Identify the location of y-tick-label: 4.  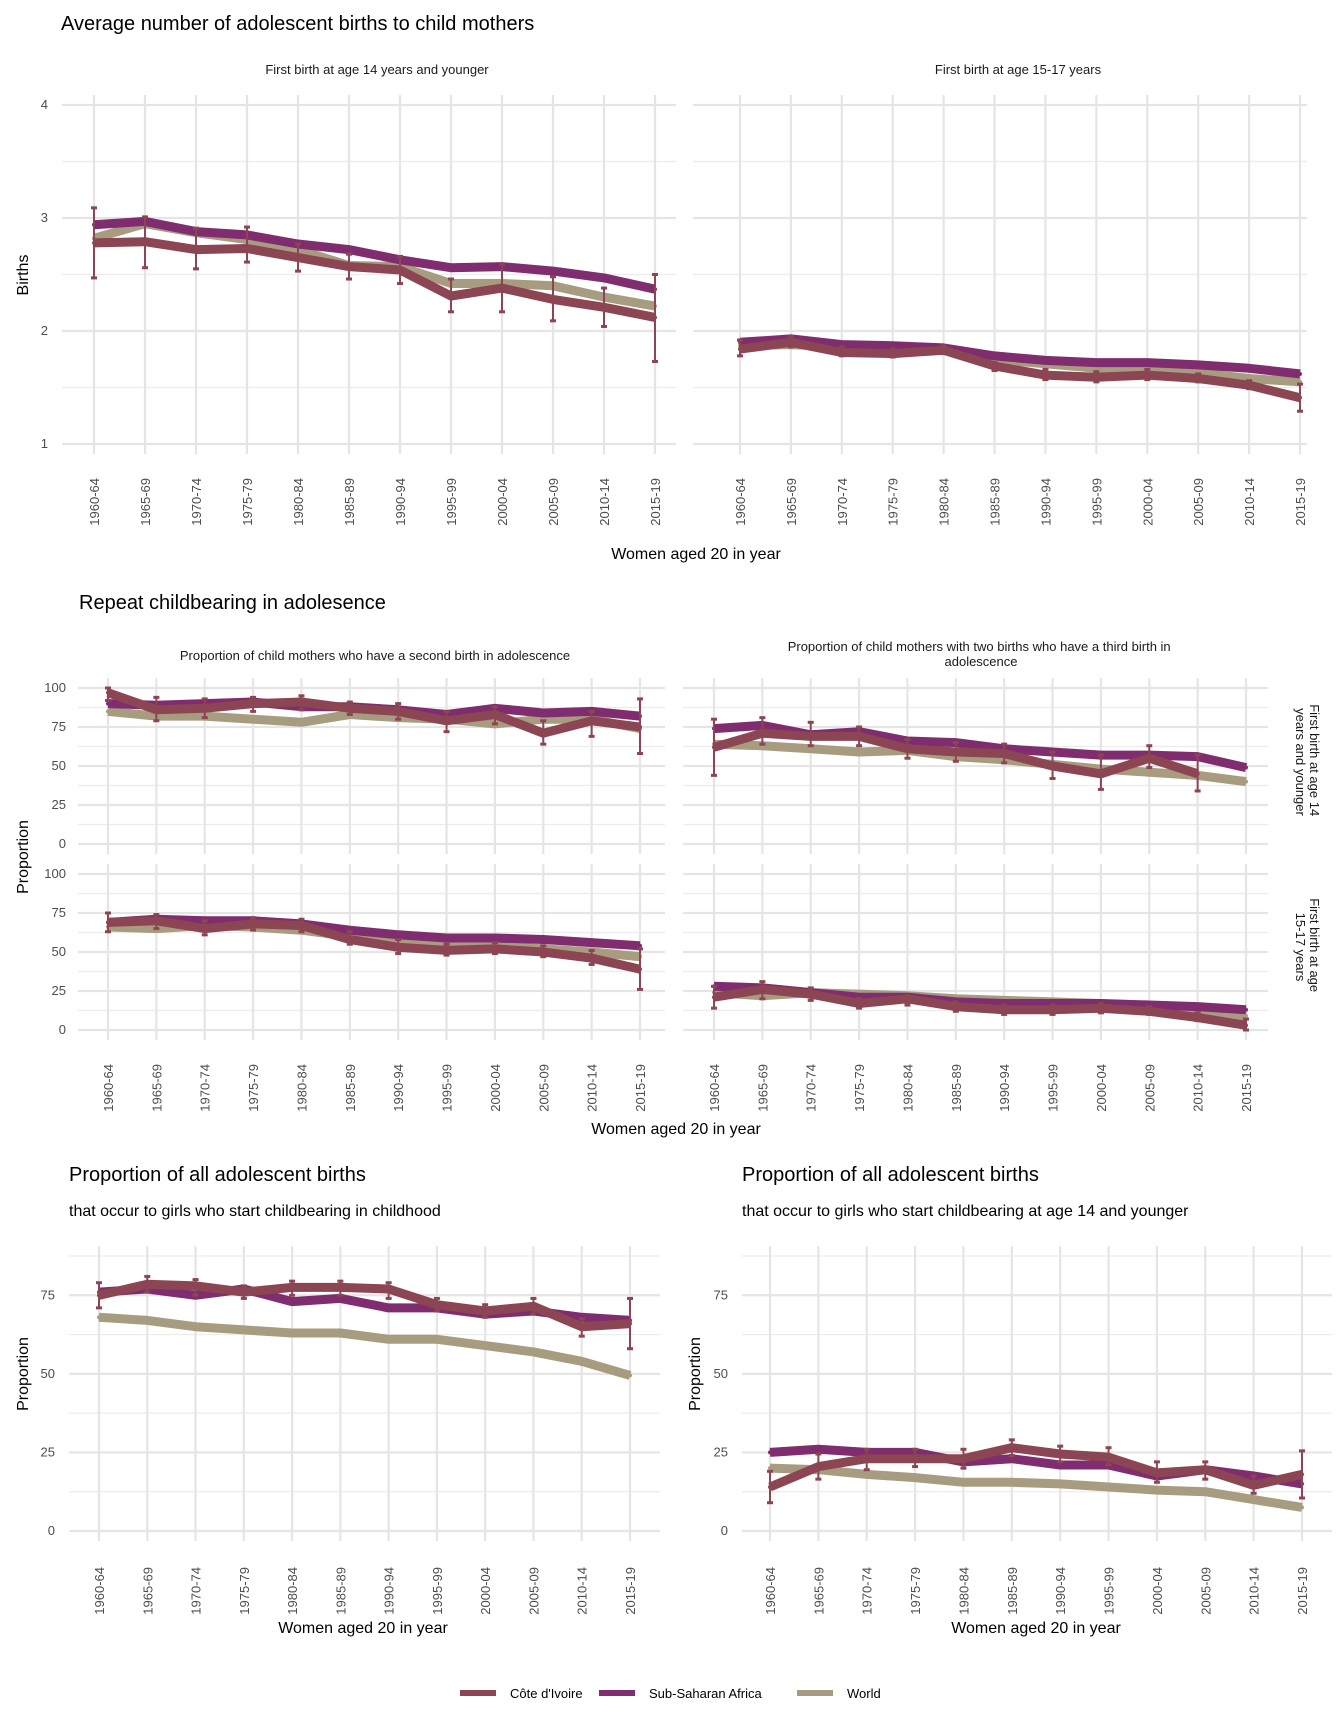
(44, 104).